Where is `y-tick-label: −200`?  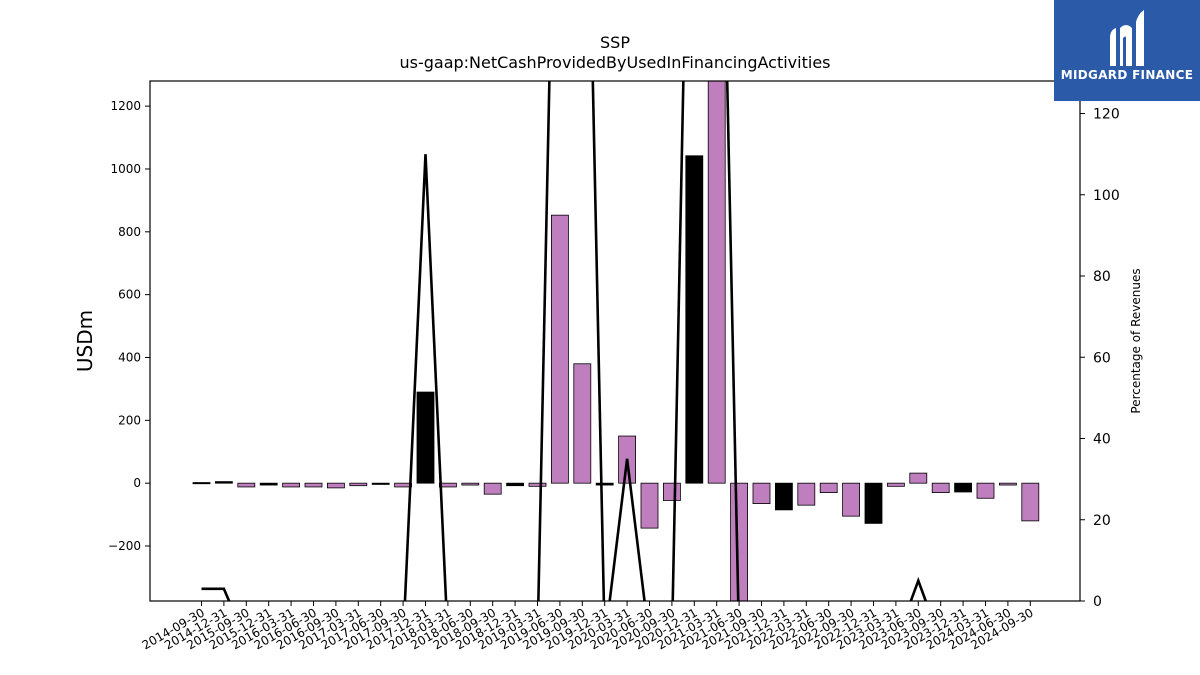 y-tick-label: −200 is located at coordinates (124, 546).